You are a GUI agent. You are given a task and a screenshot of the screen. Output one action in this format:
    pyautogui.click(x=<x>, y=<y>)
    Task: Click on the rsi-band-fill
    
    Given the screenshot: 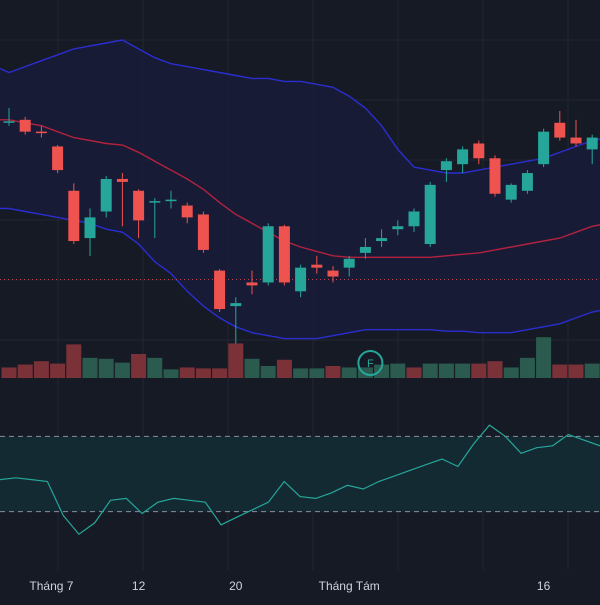 What is the action you would take?
    pyautogui.click(x=300, y=473)
    